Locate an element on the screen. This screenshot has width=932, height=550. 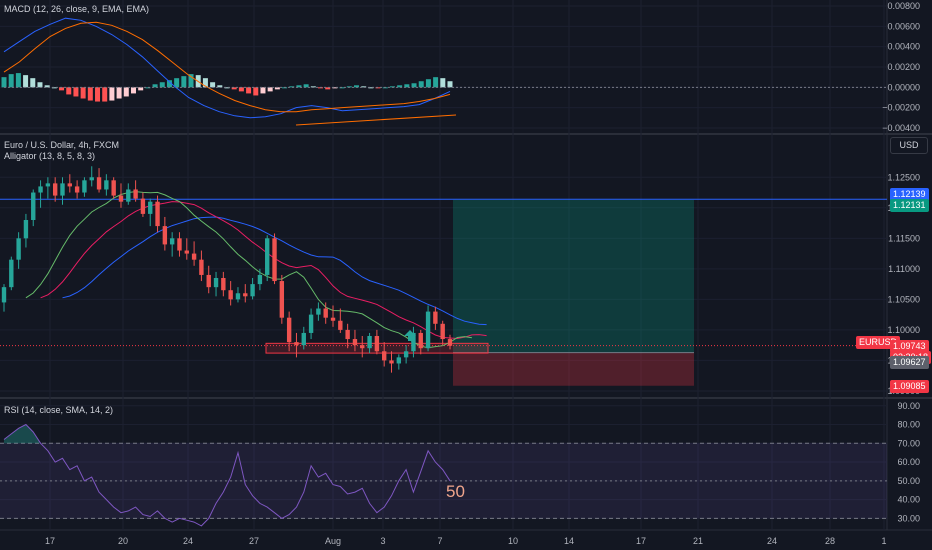
price-y-tick-label: 1.10500 is located at coordinates (903, 299).